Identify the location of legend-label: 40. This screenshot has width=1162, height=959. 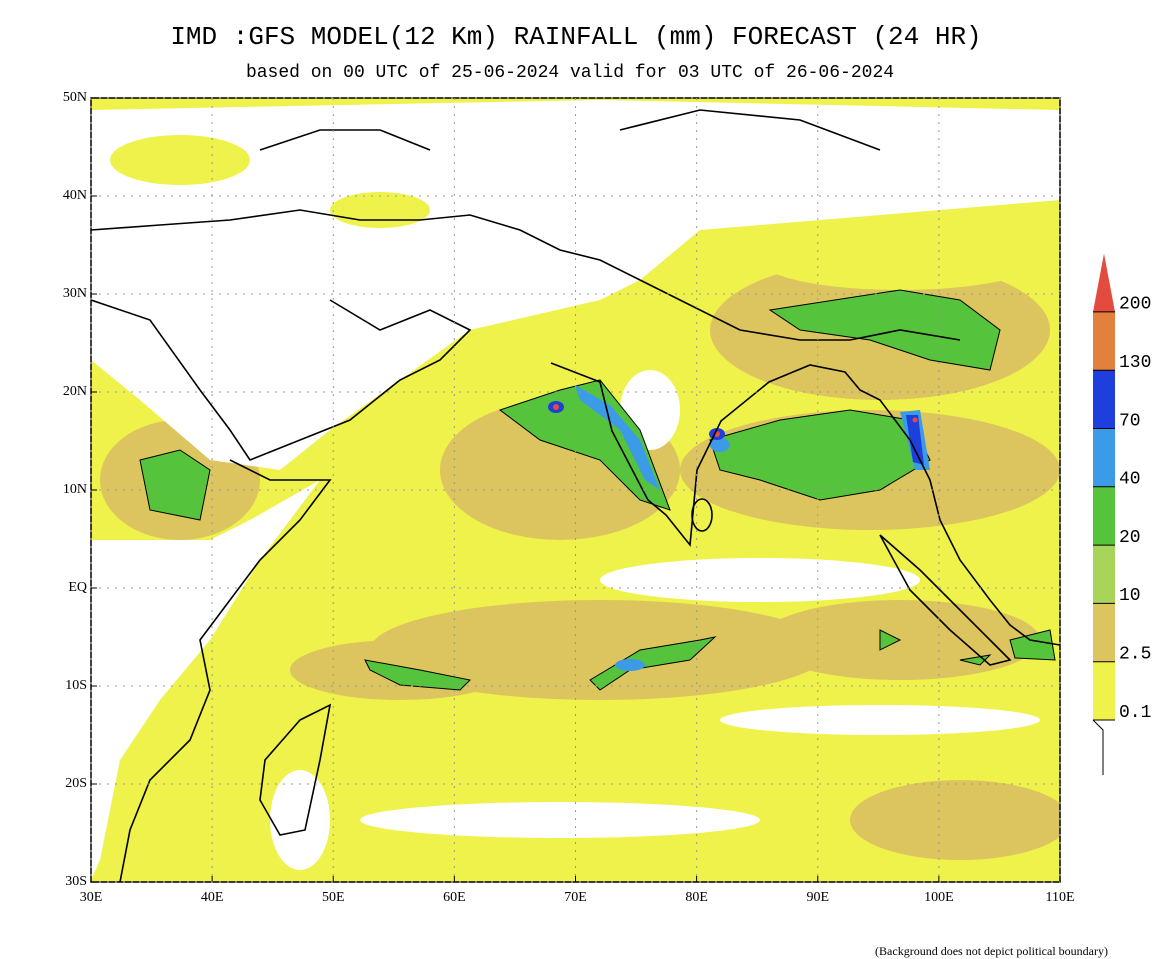
(1130, 480).